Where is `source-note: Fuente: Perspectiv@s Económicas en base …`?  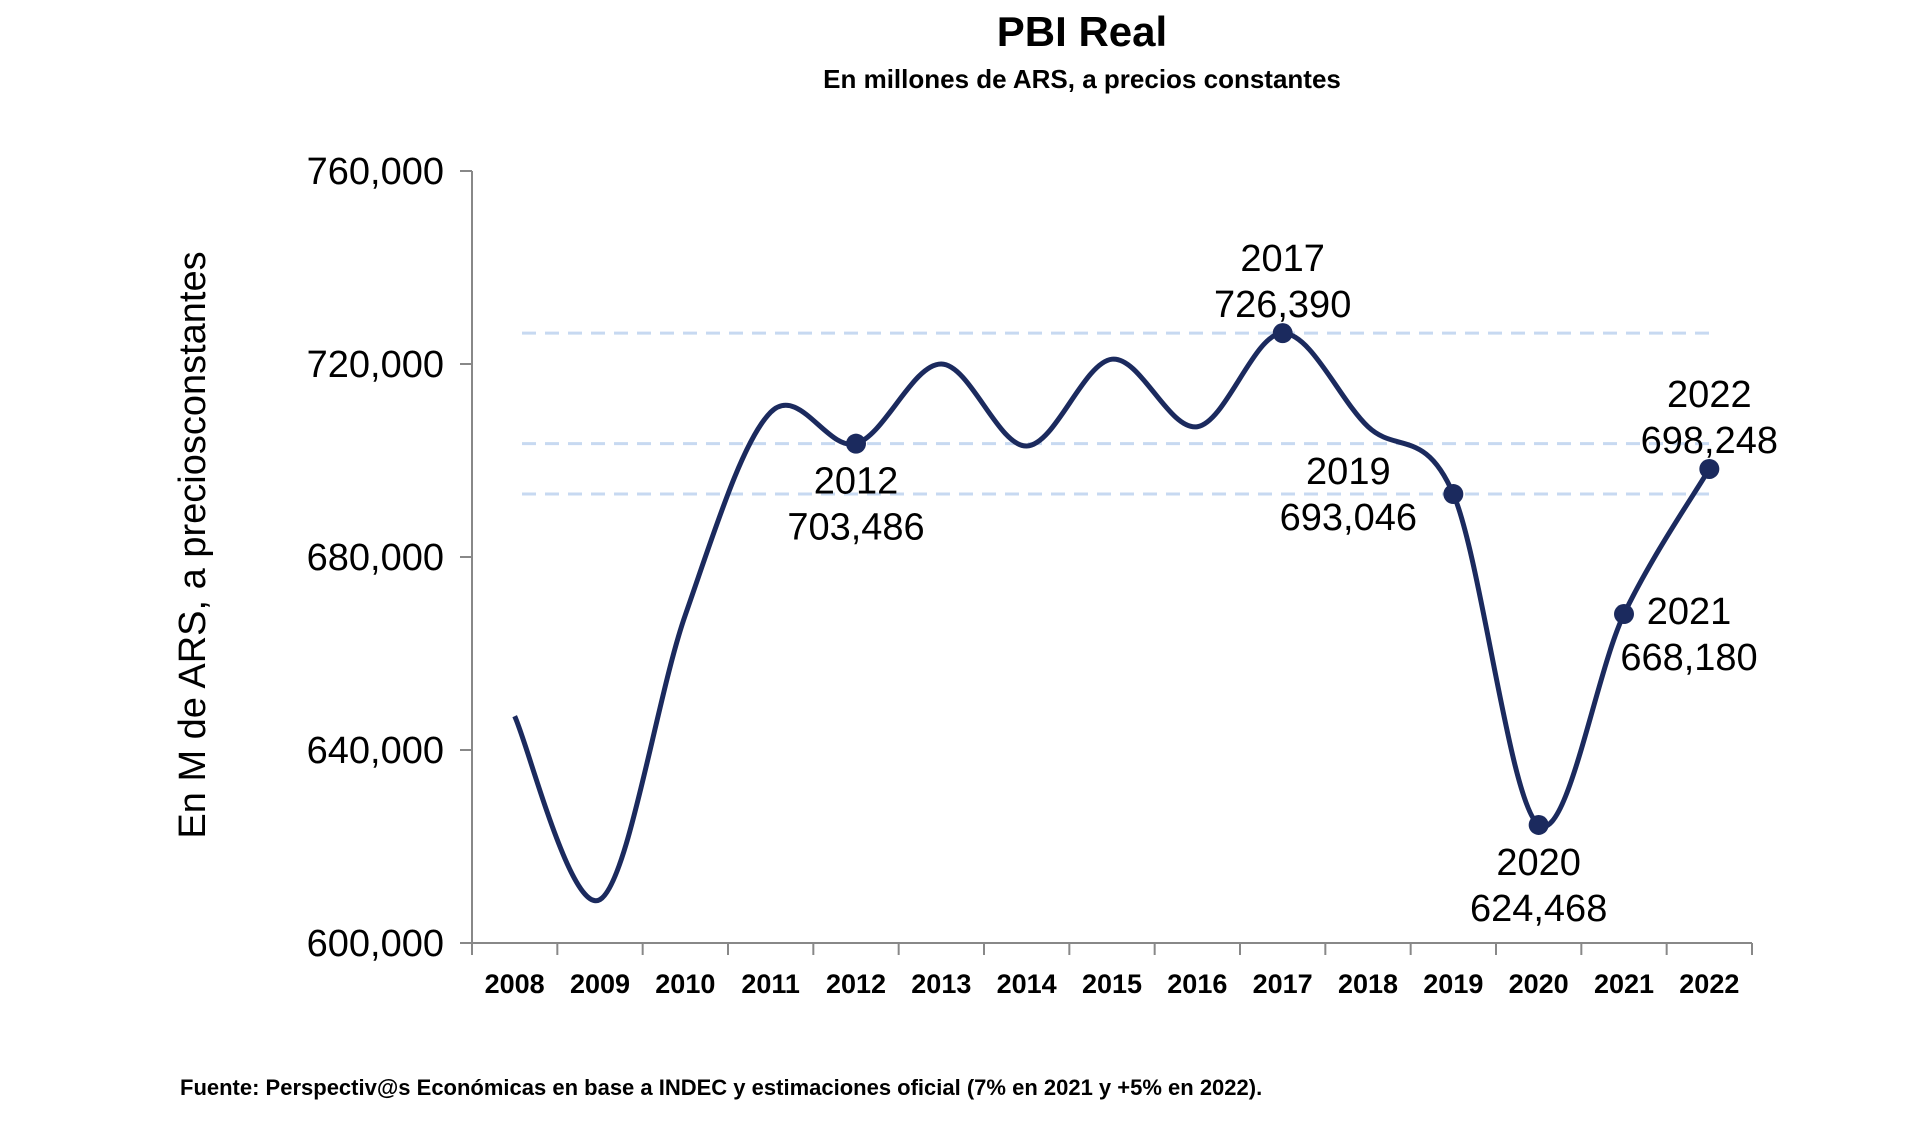 source-note: Fuente: Perspectiv@s Económicas en base … is located at coordinates (721, 1087).